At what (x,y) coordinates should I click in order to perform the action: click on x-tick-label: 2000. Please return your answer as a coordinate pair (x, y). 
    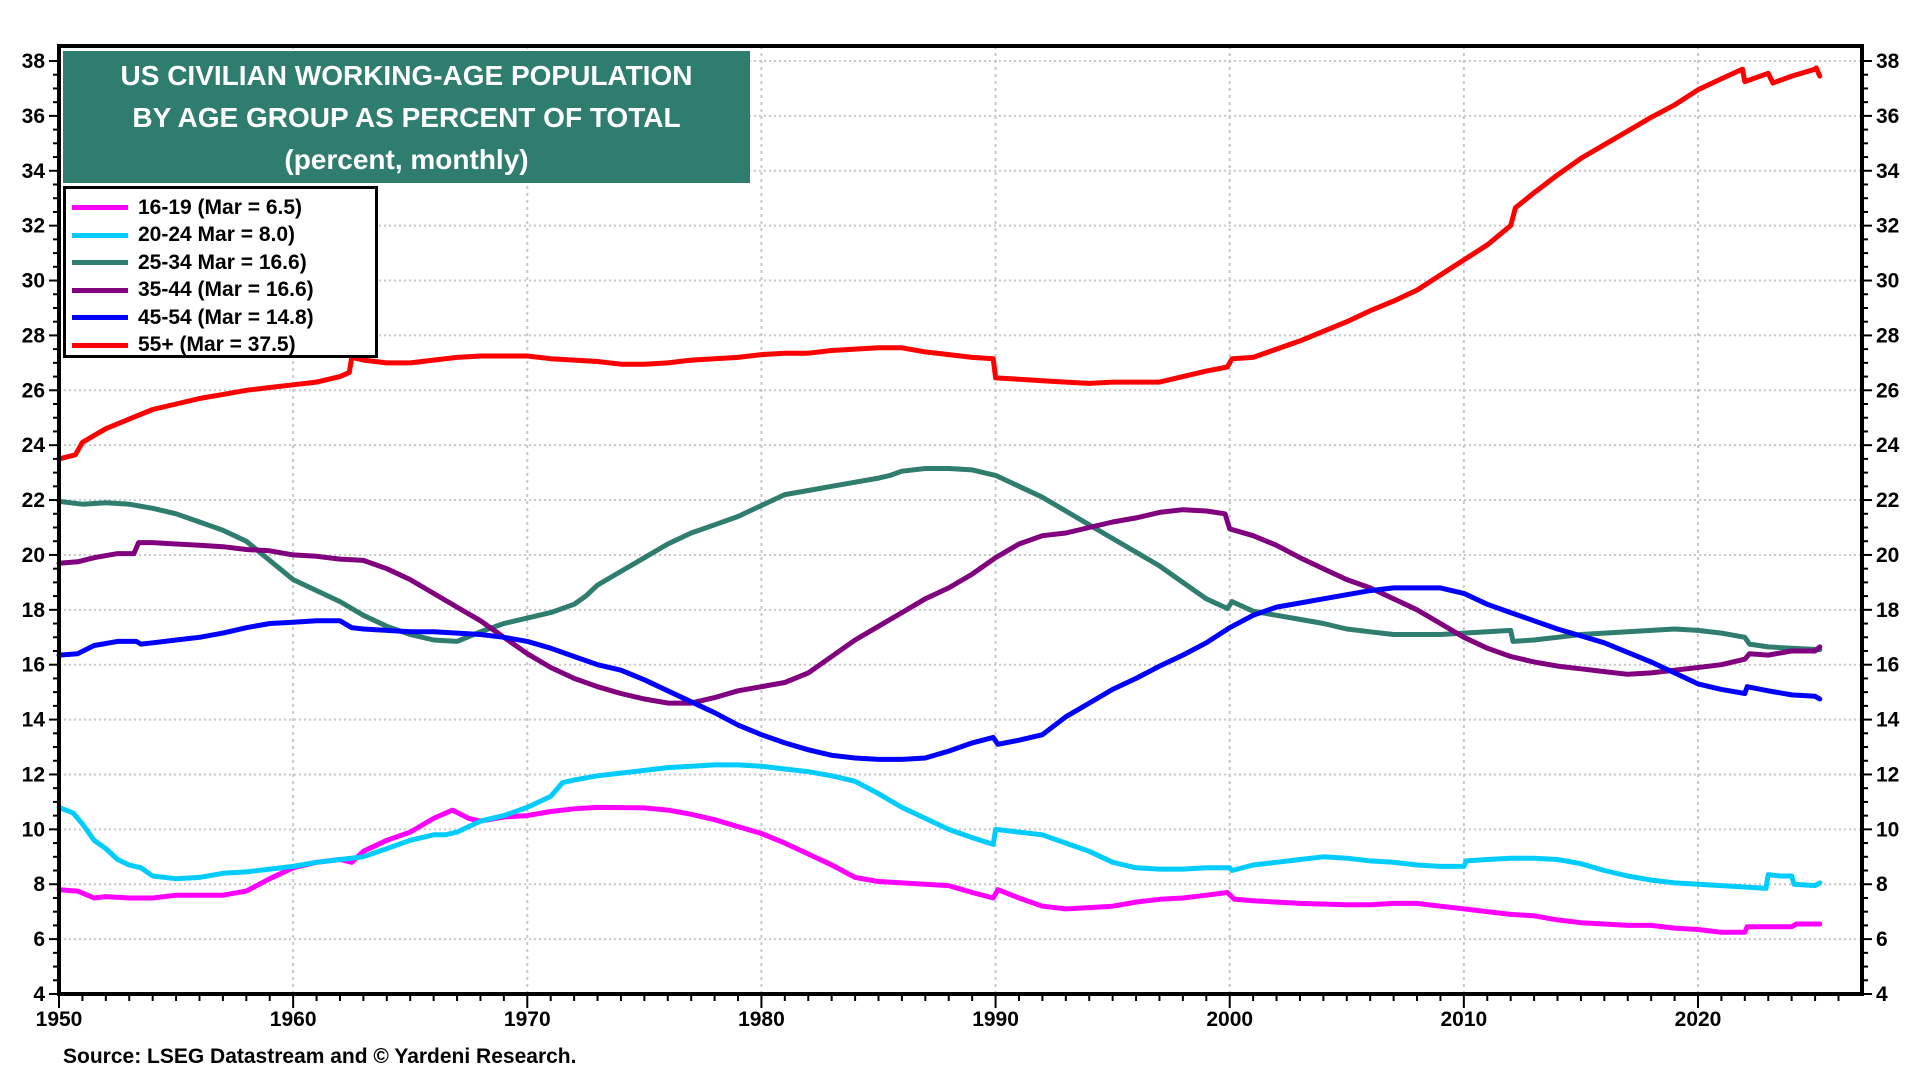
    Looking at the image, I should click on (1229, 1019).